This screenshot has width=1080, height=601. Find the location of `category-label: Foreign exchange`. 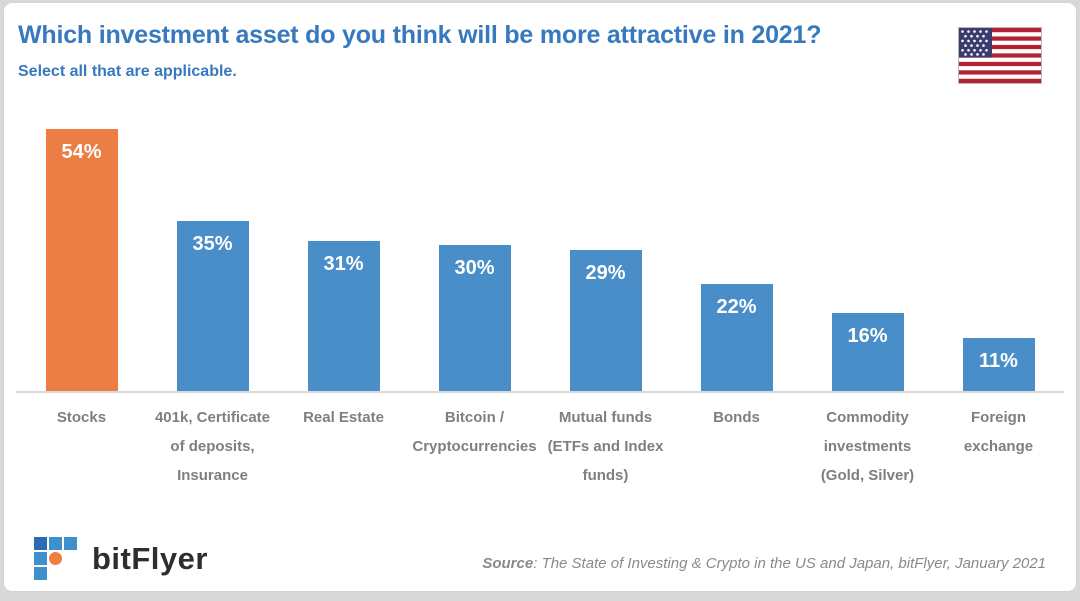

category-label: Foreign exchange is located at coordinates (998, 432).